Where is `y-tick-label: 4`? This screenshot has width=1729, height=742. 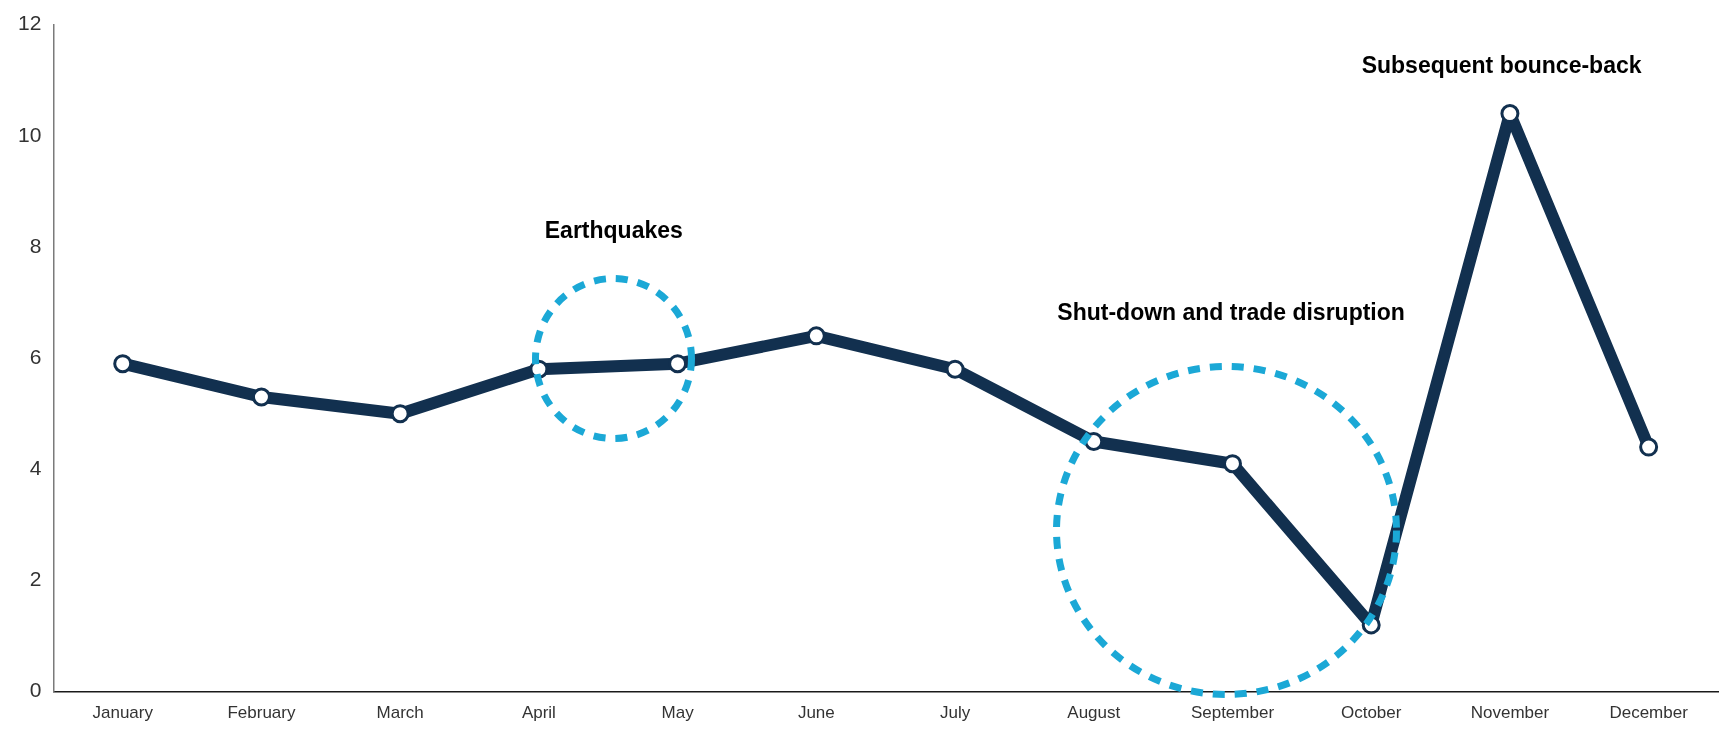
y-tick-label: 4 is located at coordinates (35, 468).